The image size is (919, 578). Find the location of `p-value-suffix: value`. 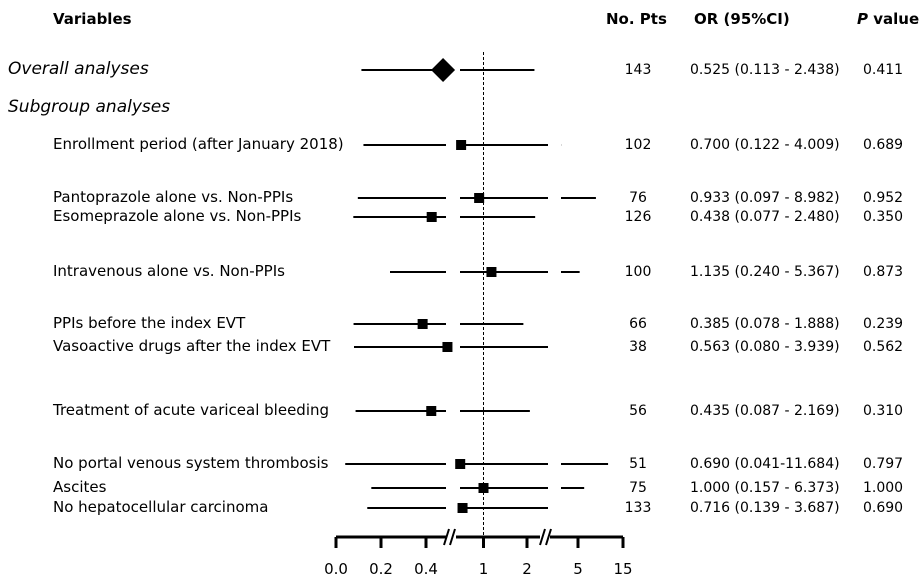

p-value-suffix: value is located at coordinates (893, 19).